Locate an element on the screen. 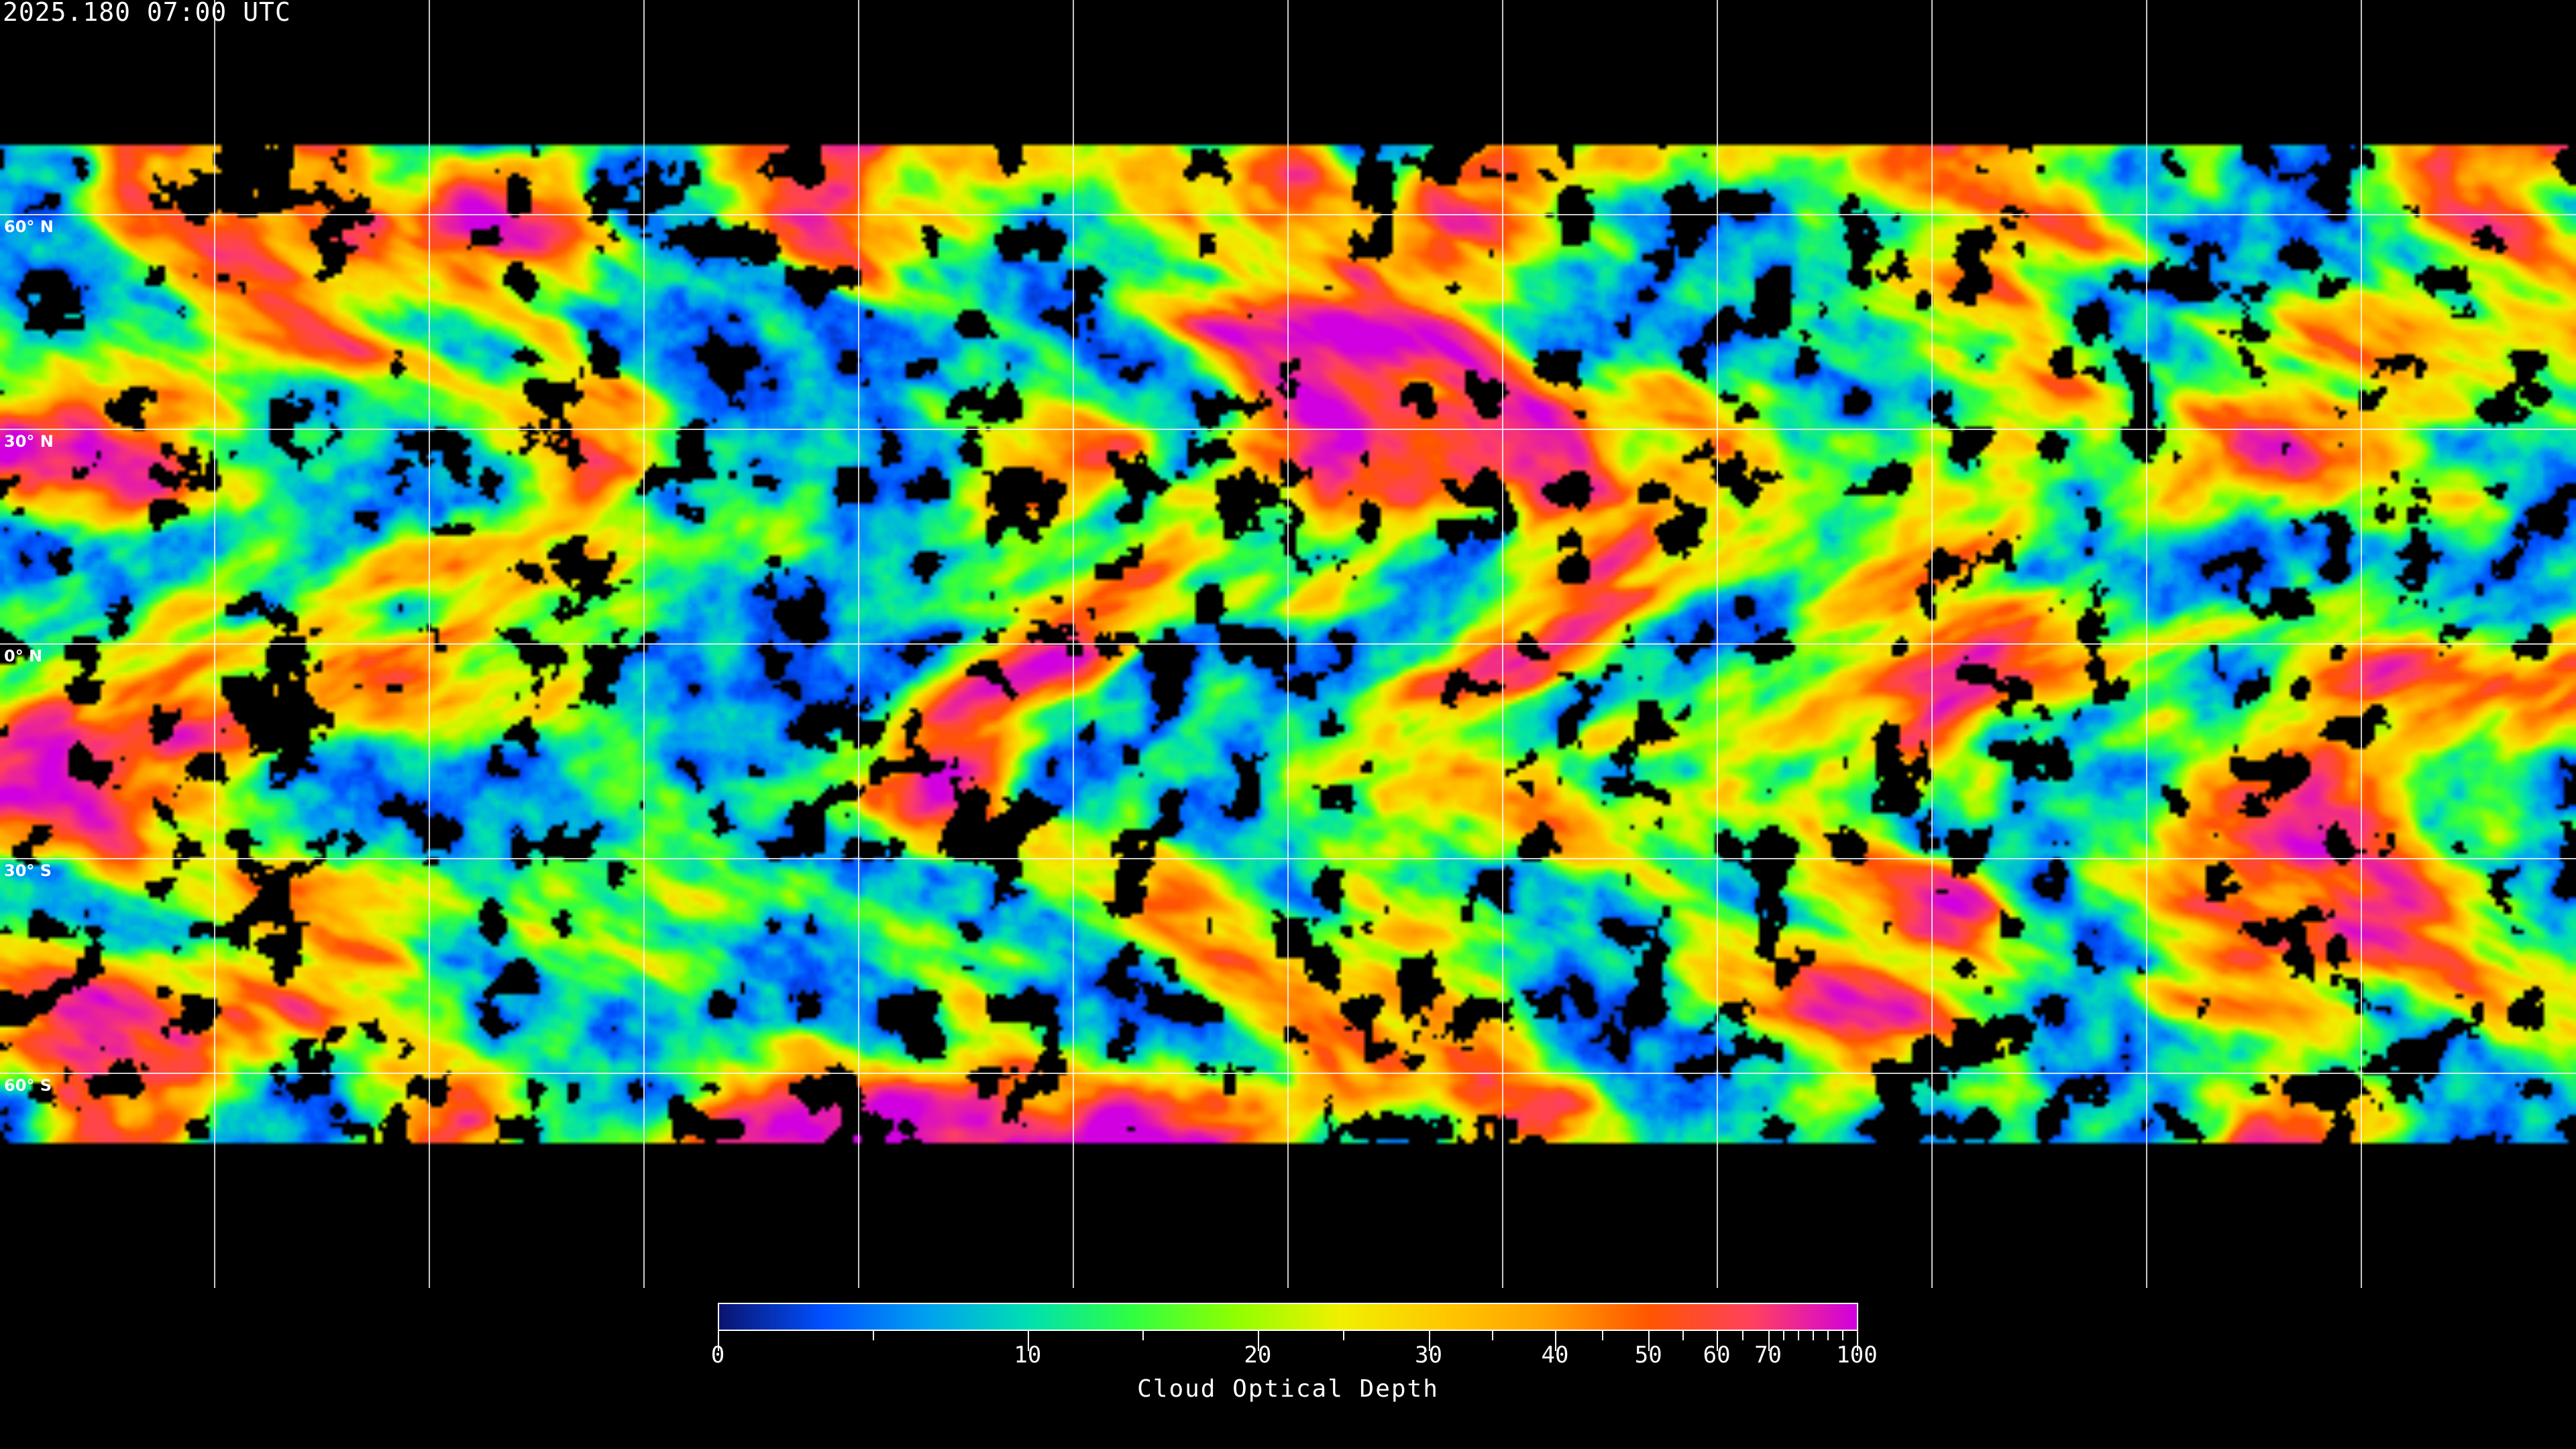 The width and height of the screenshot is (2576, 1449). tick-label: 70 is located at coordinates (1768, 1355).